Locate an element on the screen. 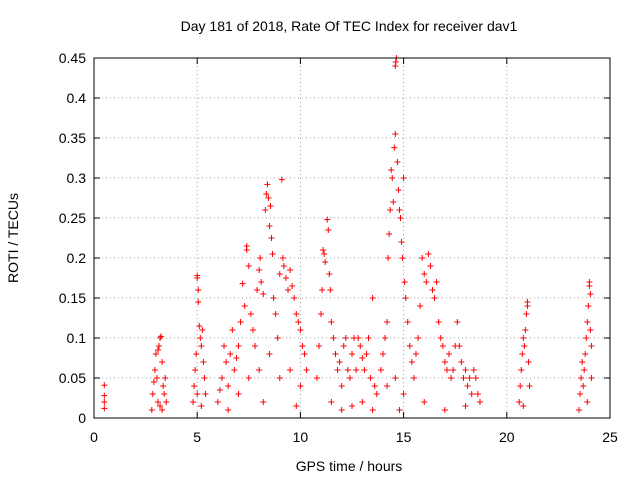 The width and height of the screenshot is (640, 485). y-tick-label: 0.45 is located at coordinates (72, 58).